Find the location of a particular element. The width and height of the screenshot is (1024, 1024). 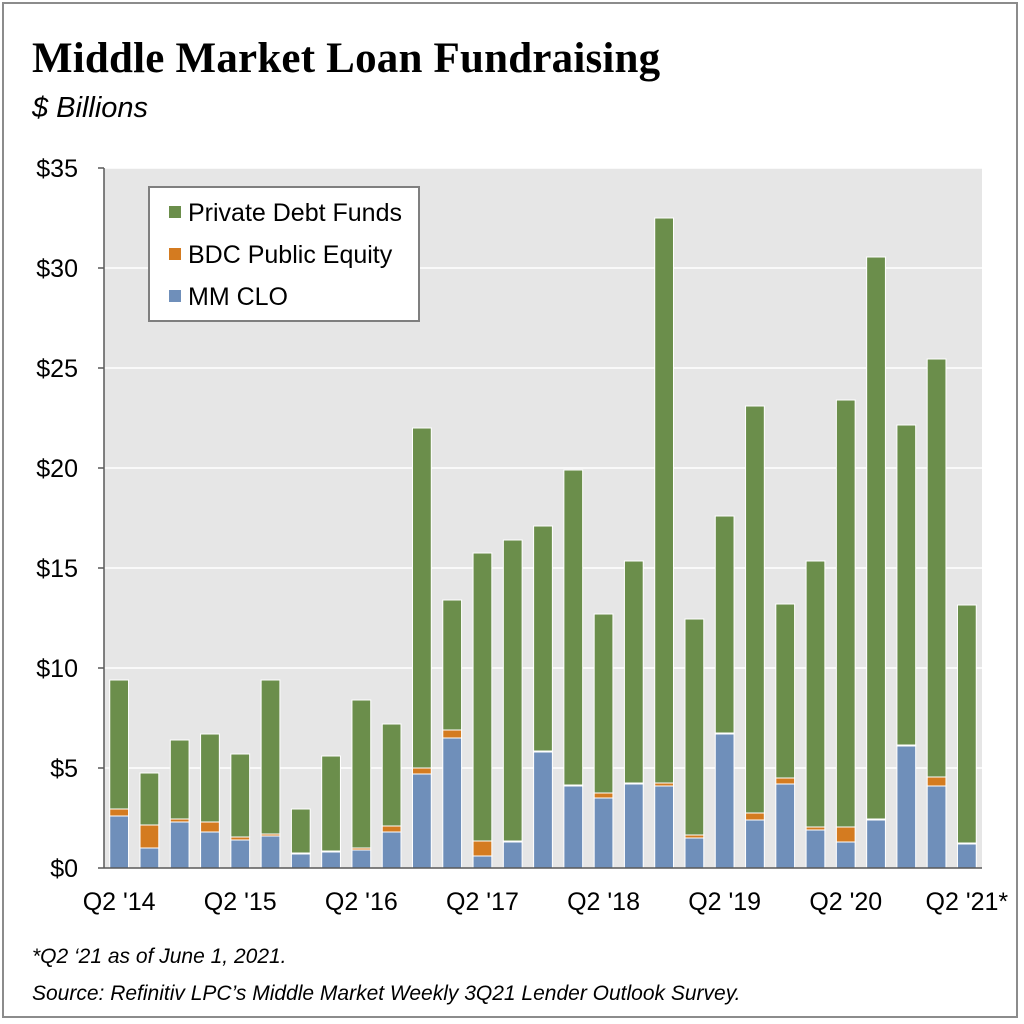

y-tick-label: $10 is located at coordinates (57, 669).